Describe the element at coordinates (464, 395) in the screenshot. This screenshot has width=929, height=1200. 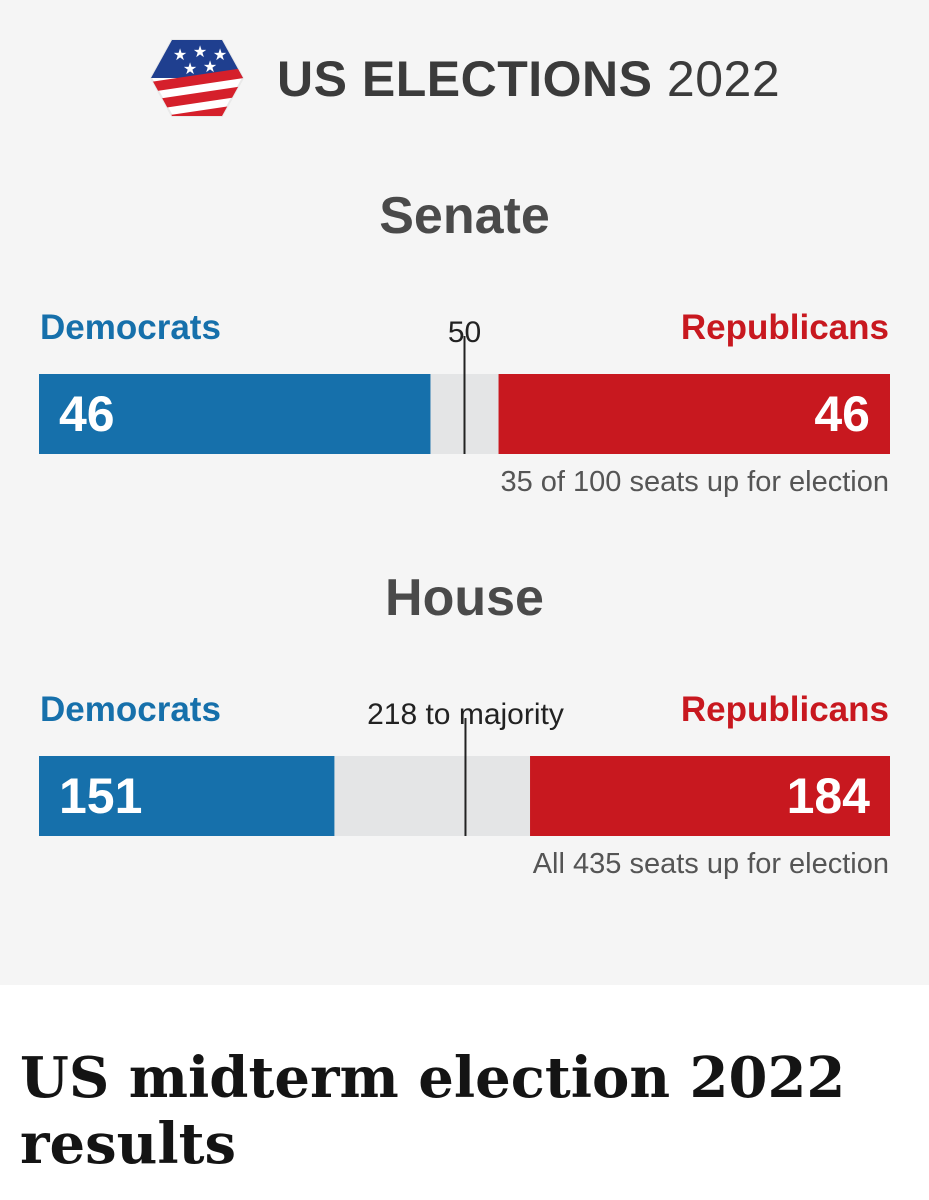
I see `senate-seat-bar: 46 46` at that location.